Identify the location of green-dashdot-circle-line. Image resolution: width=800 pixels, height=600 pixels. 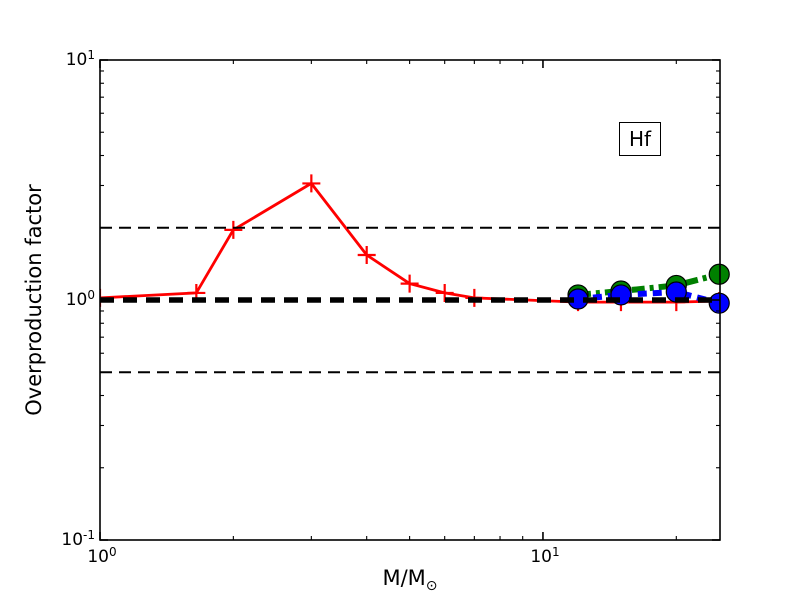
(648, 284).